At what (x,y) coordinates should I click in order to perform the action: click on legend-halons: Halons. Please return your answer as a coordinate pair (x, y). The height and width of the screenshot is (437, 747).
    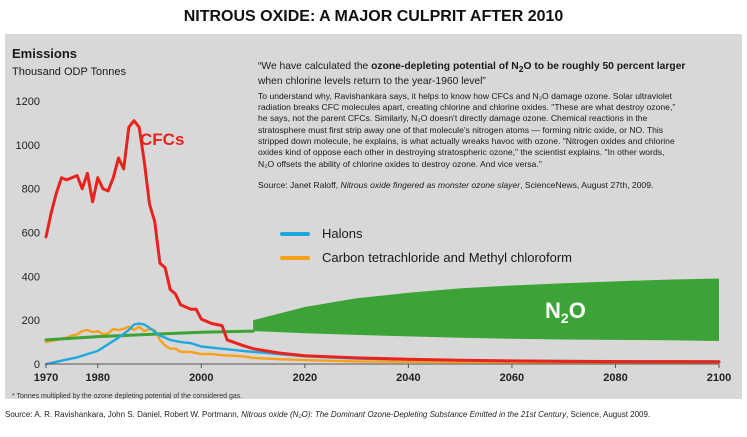
    Looking at the image, I should click on (321, 233).